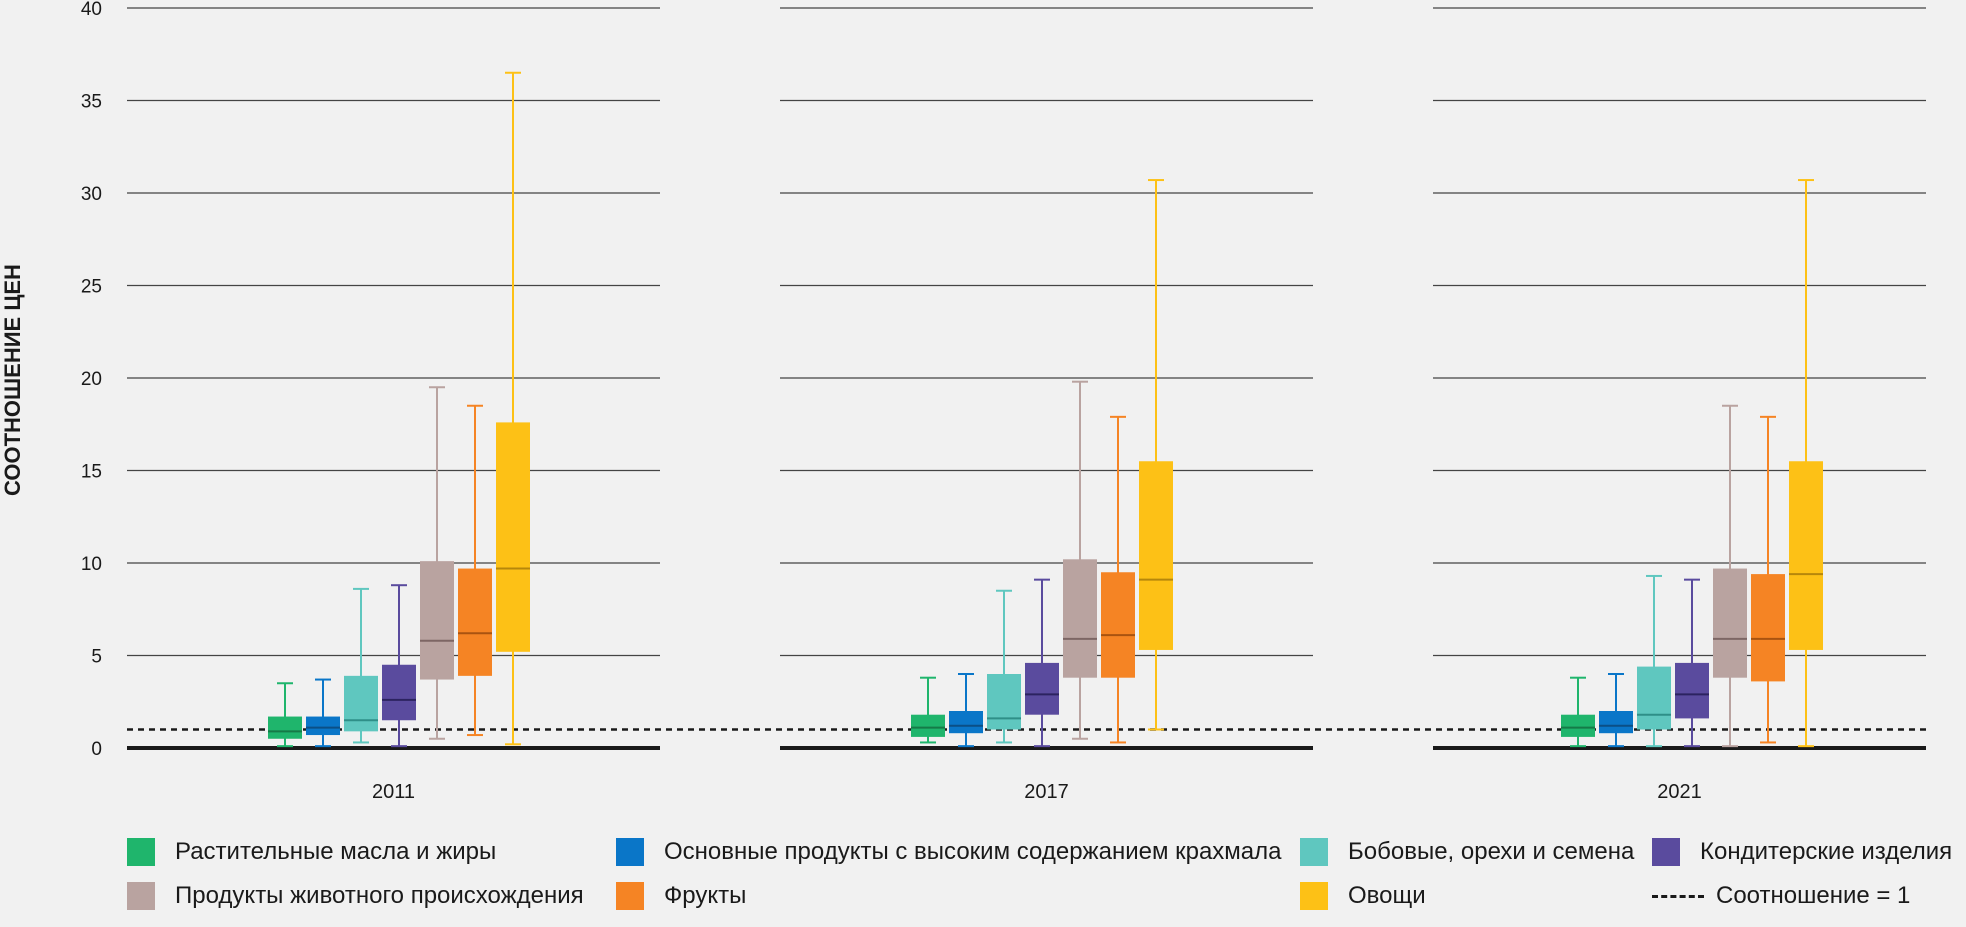  I want to click on legend-label: Бобовые, орехи и семена, so click(1491, 851).